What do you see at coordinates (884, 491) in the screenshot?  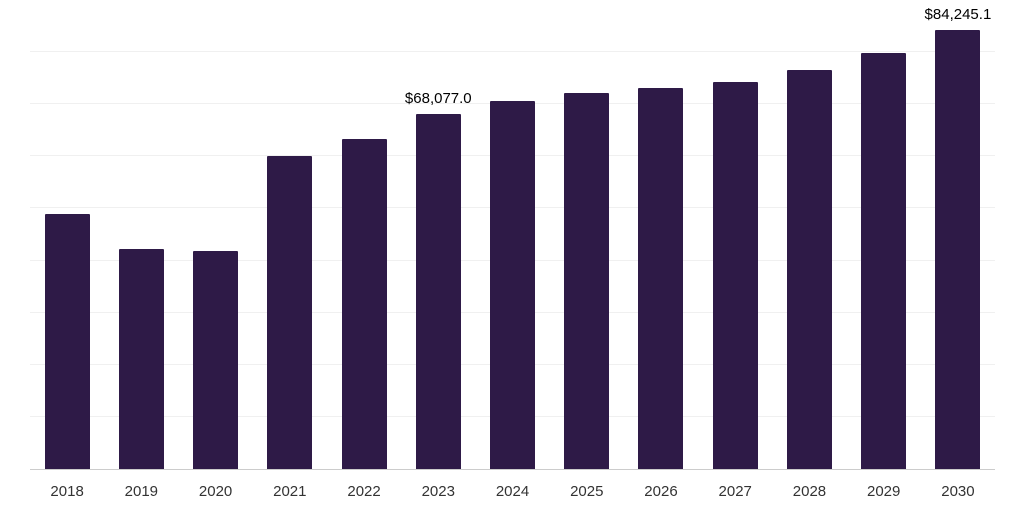 I see `x-tick-label: 2029` at bounding box center [884, 491].